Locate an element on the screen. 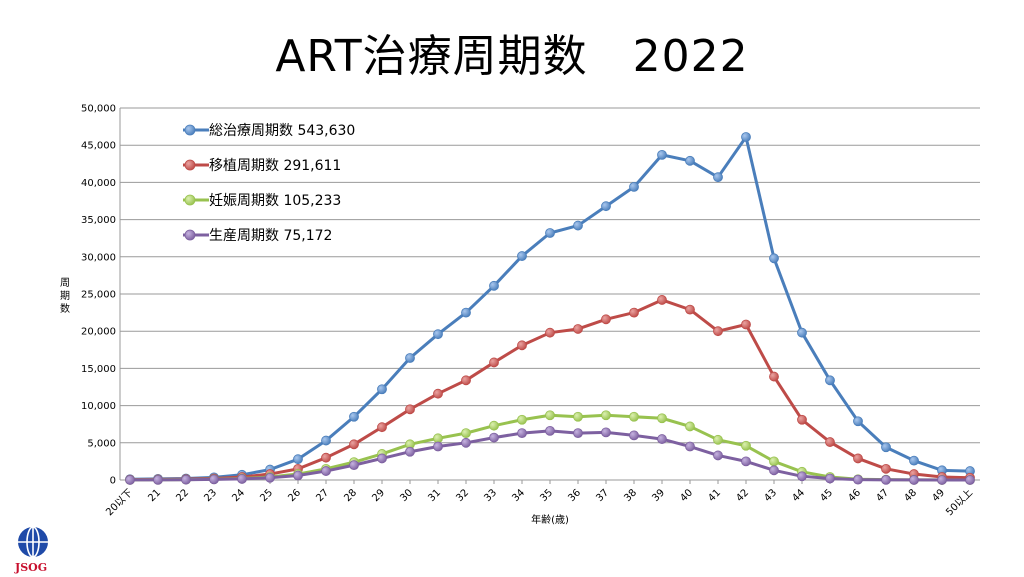 This screenshot has width=1024, height=577. x-tick-label: 30 is located at coordinates (406, 495).